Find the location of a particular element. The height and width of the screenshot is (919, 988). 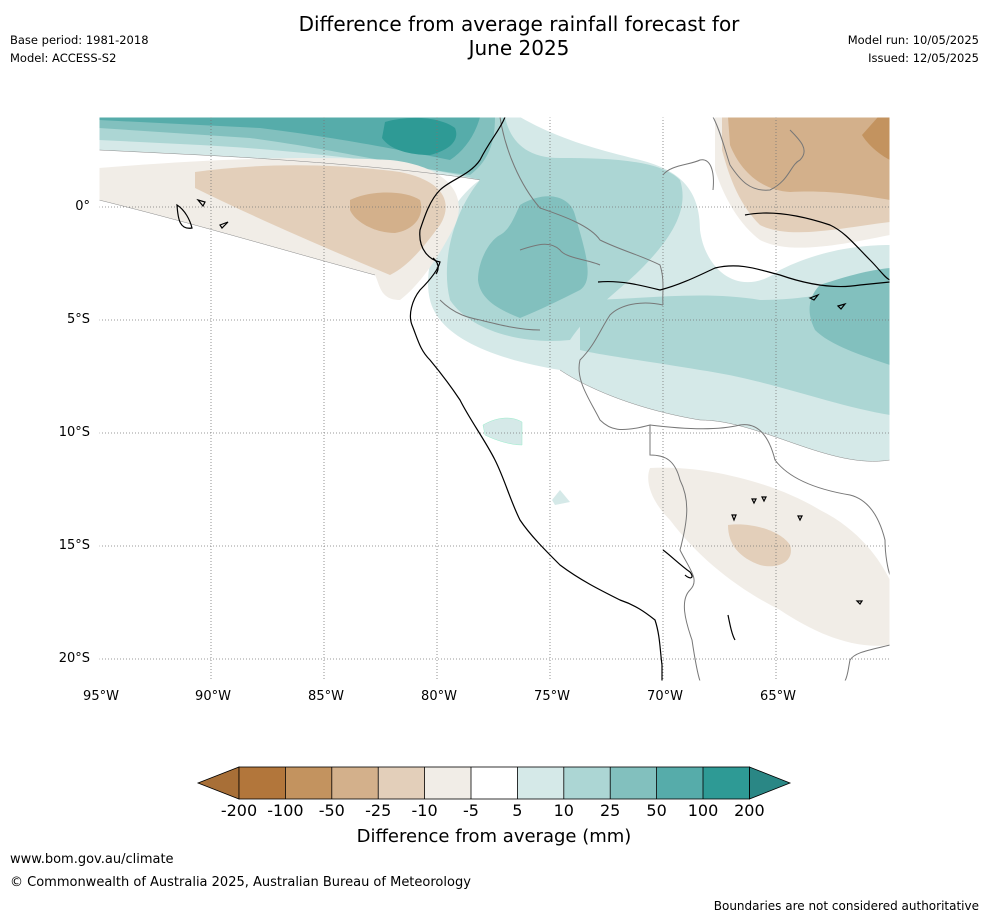

colorbar-dividers is located at coordinates (494, 783).